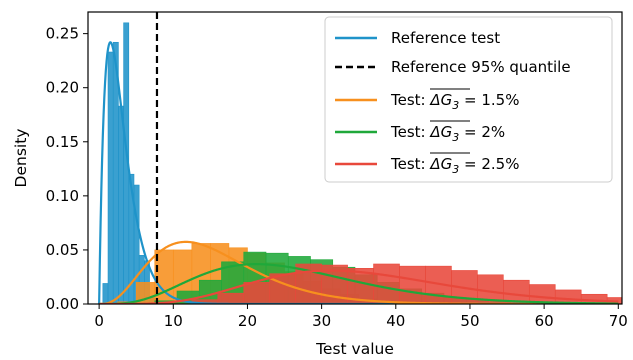  Describe the element at coordinates (67, 169) in the screenshot. I see `y-axis-ticks: 0.00 0.05 0.10 0.15 0.20 0.25` at that location.